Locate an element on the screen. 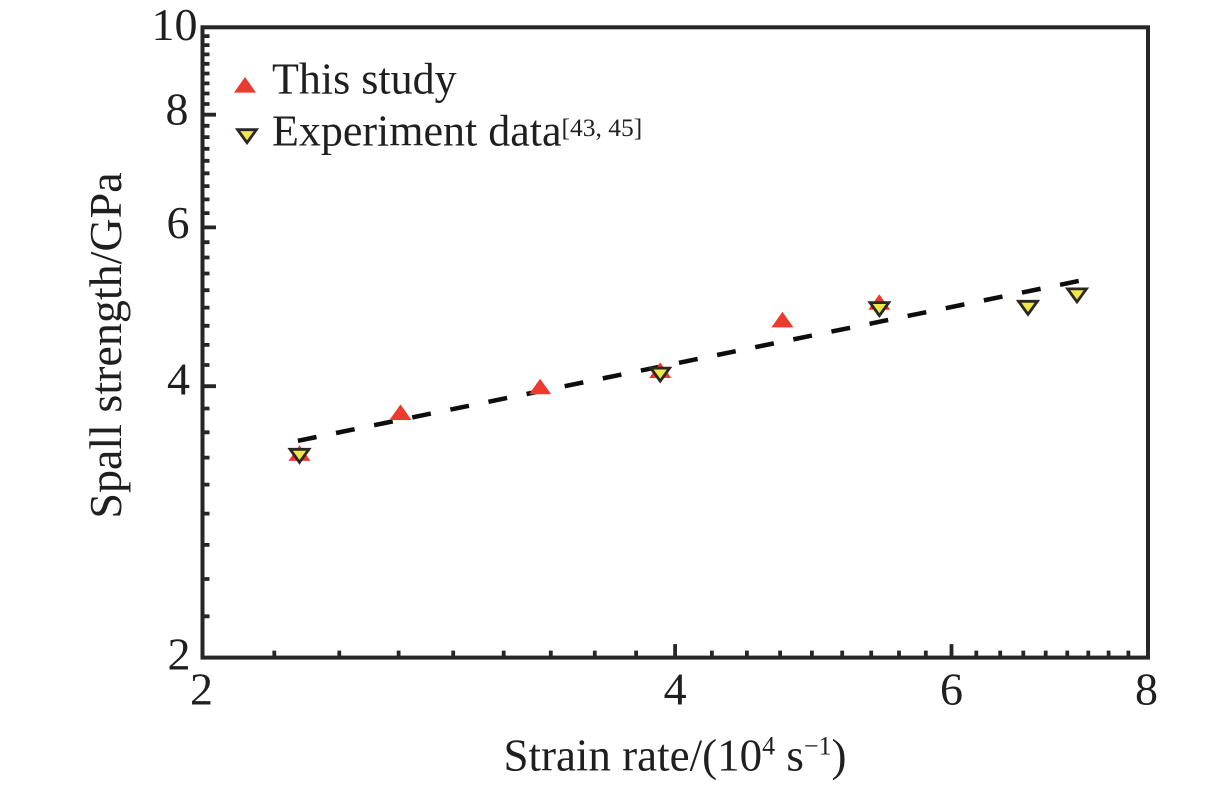 The width and height of the screenshot is (1228, 792). svg-text: Spall strength/GPa is located at coordinates (105, 345).